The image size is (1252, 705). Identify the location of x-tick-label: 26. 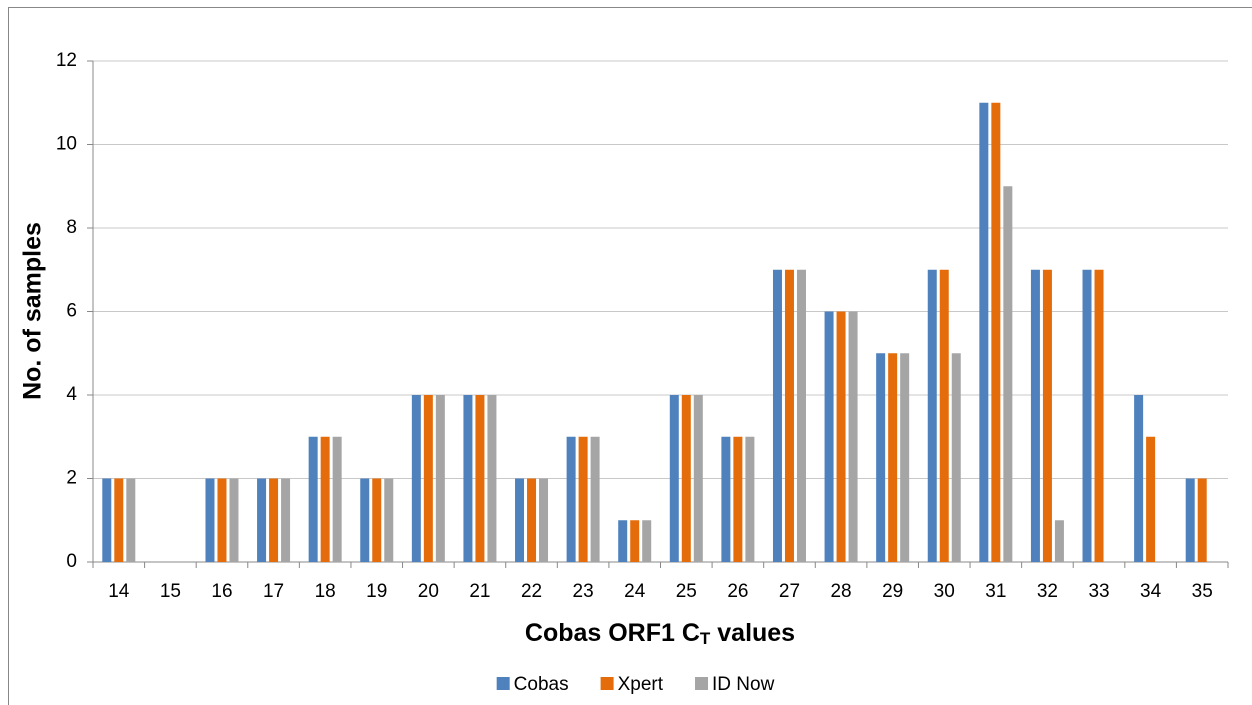
(737, 591).